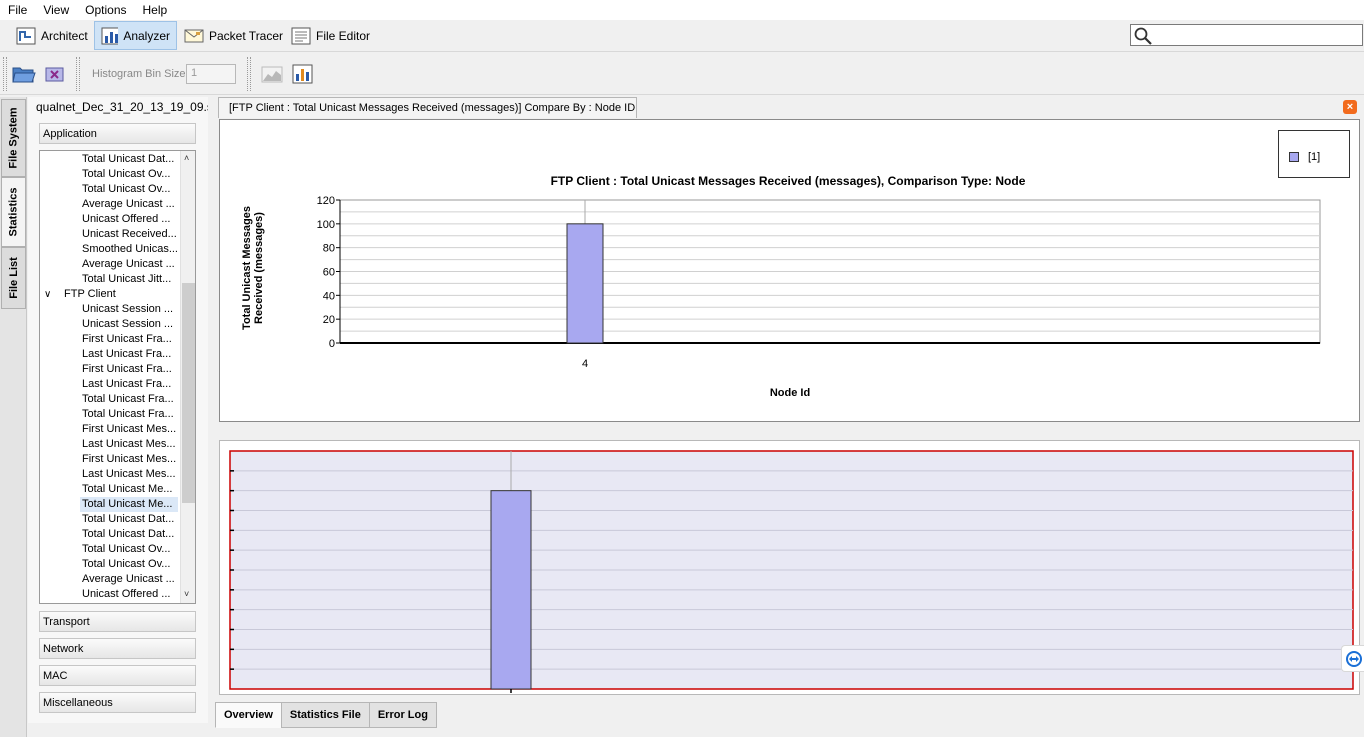 The width and height of the screenshot is (1364, 737). What do you see at coordinates (1314, 157) in the screenshot?
I see `legend-label: [1]` at bounding box center [1314, 157].